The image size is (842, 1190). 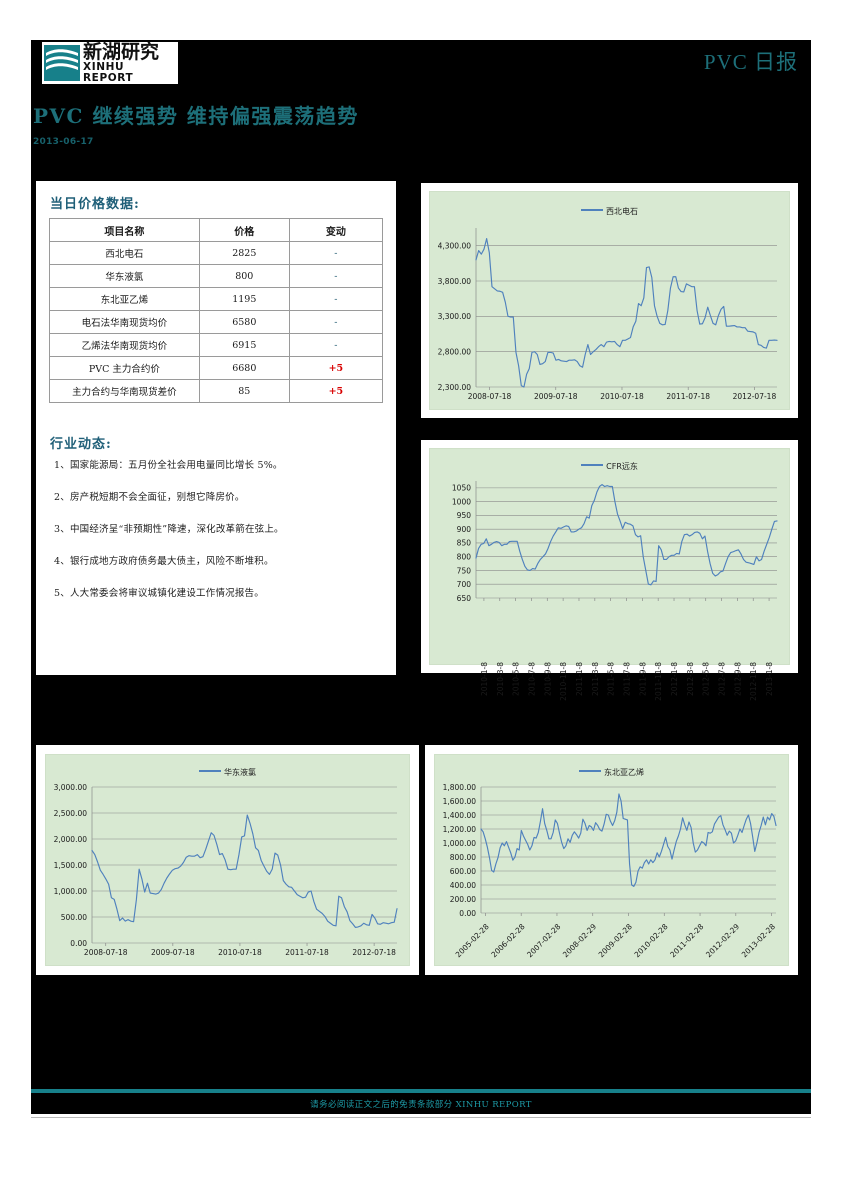 I want to click on xinhu-logo: 新湖研究 XINHU REPORT, so click(x=110, y=63).